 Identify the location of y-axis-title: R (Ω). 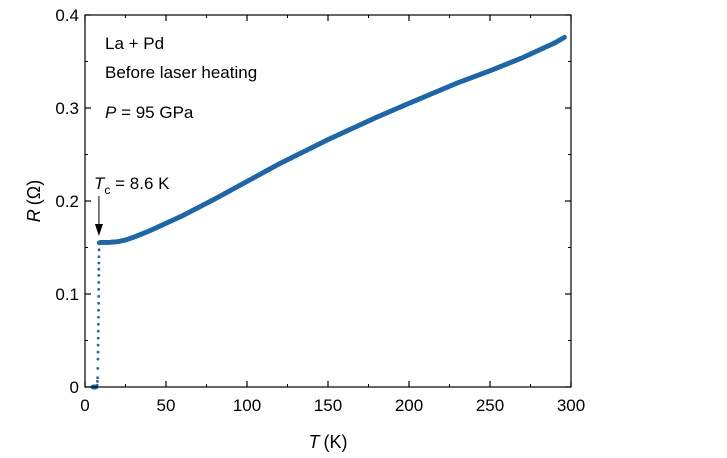
(34, 201).